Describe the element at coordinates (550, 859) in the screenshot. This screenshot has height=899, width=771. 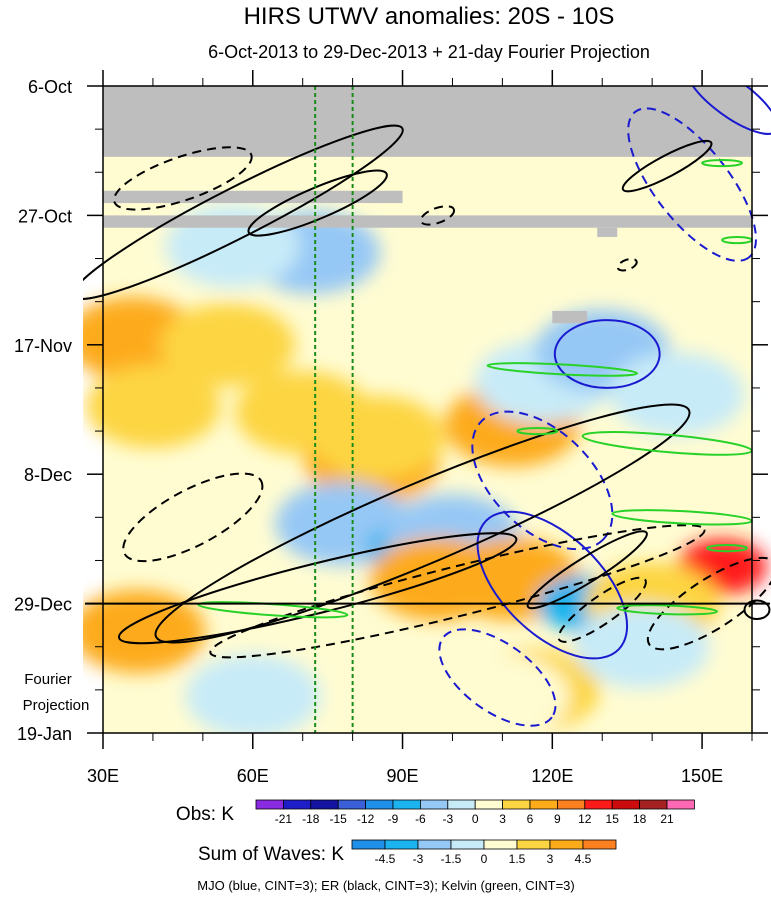
I see `waves-colorbar-level-5: 3` at that location.